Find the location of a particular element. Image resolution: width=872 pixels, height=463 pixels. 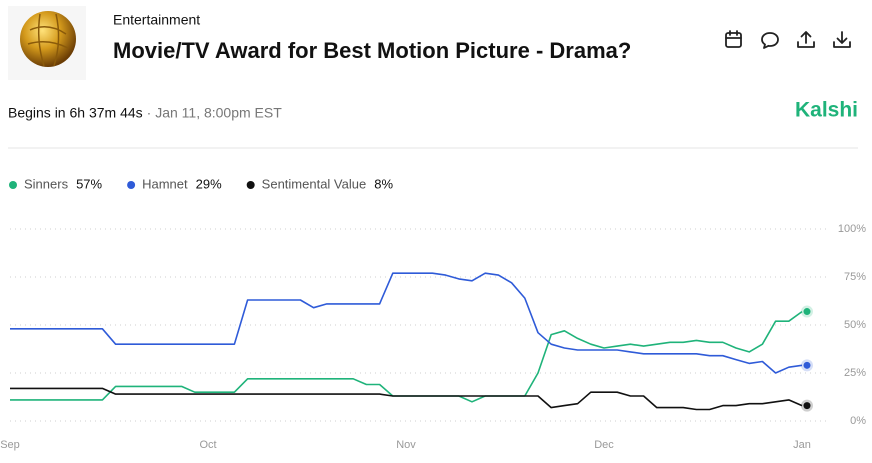

x-tick-label: Dec is located at coordinates (604, 445).